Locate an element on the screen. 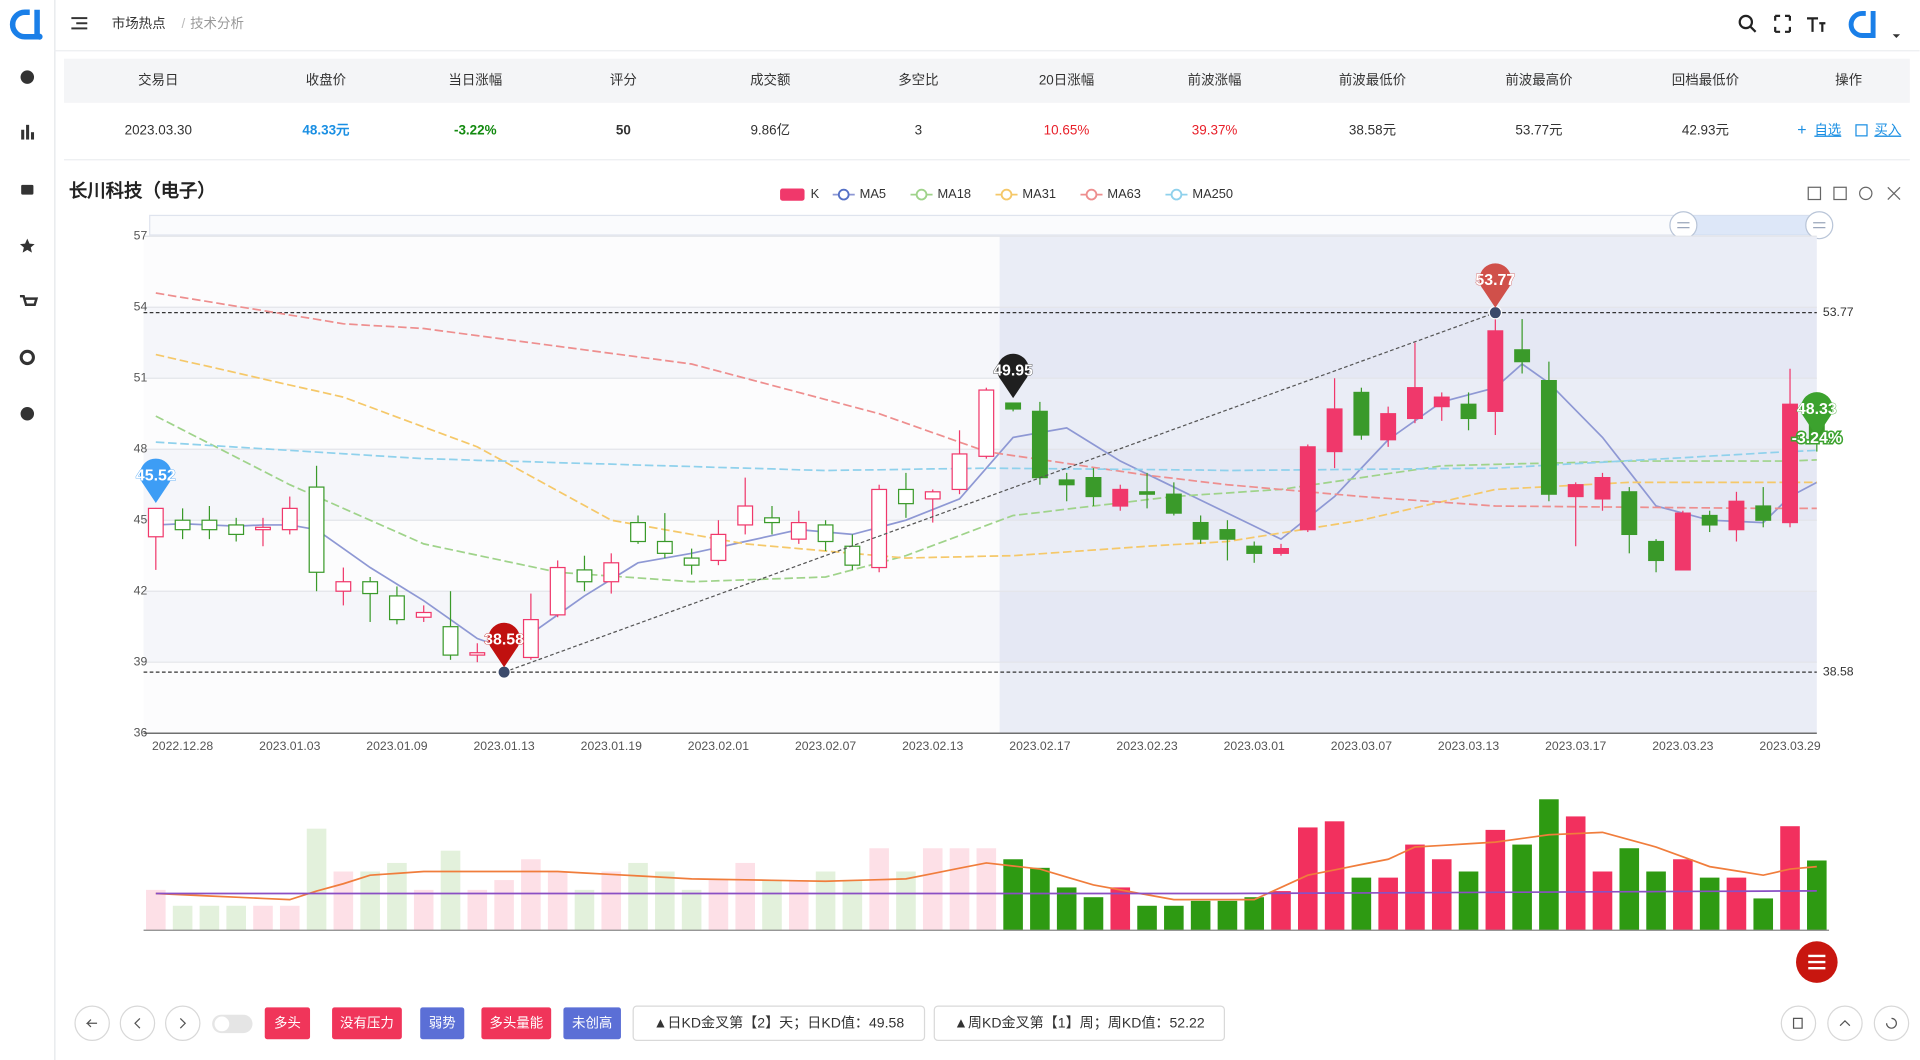  bottom-right-buttons is located at coordinates (1845, 1023).